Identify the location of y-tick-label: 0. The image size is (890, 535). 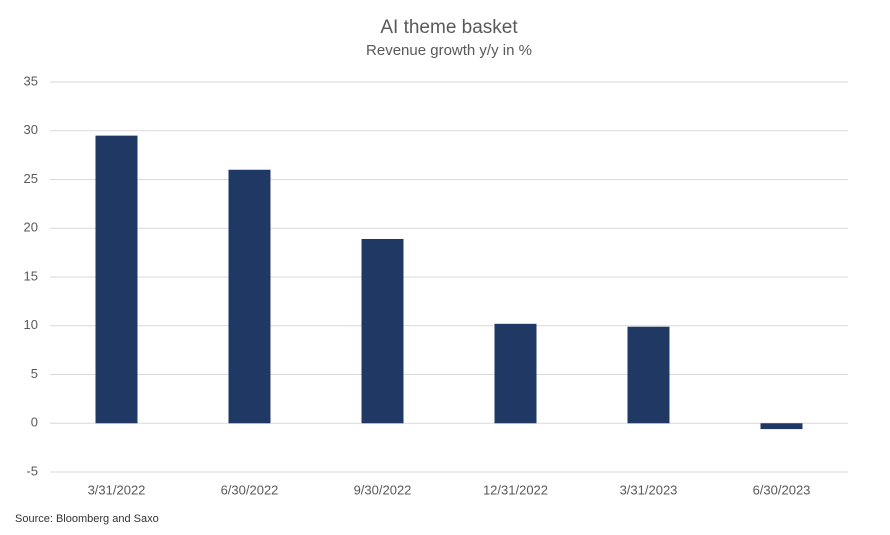
(34, 422).